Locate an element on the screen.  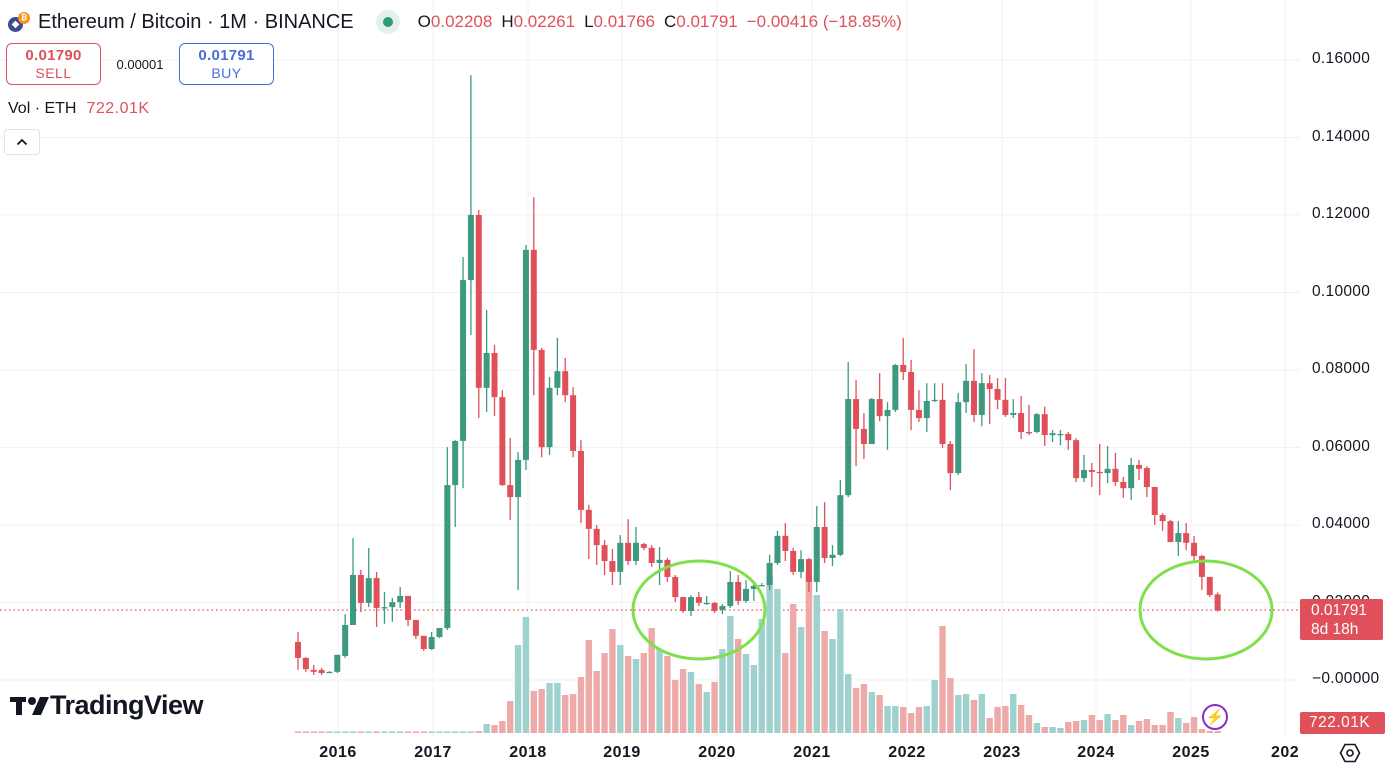
close-label: C is located at coordinates (670, 21).